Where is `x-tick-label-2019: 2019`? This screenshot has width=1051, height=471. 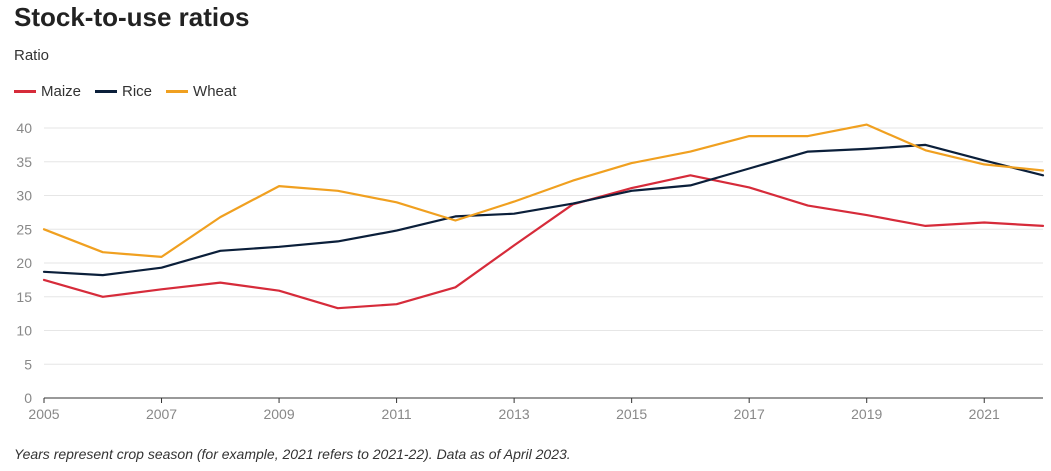
x-tick-label-2019: 2019 is located at coordinates (866, 414).